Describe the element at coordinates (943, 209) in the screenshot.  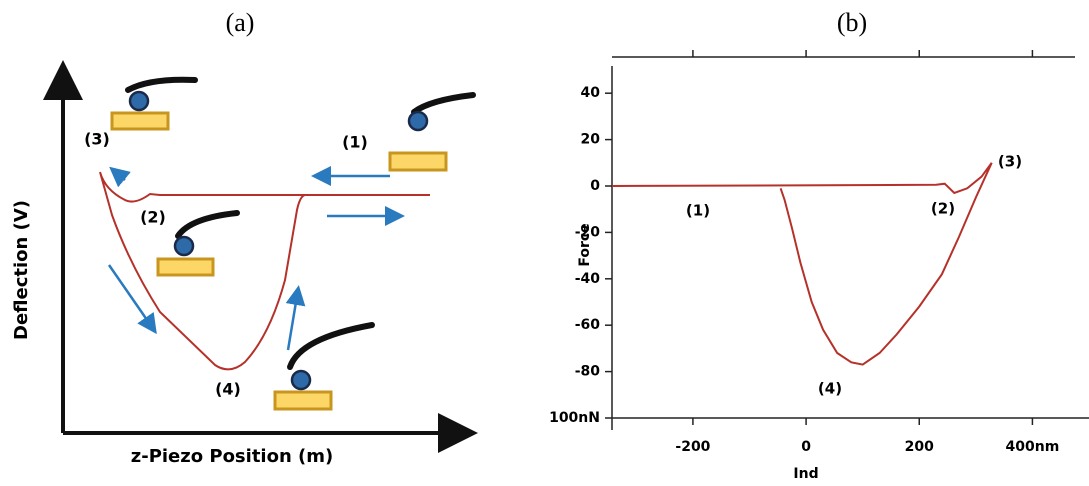
I see `annotation: (2)` at that location.